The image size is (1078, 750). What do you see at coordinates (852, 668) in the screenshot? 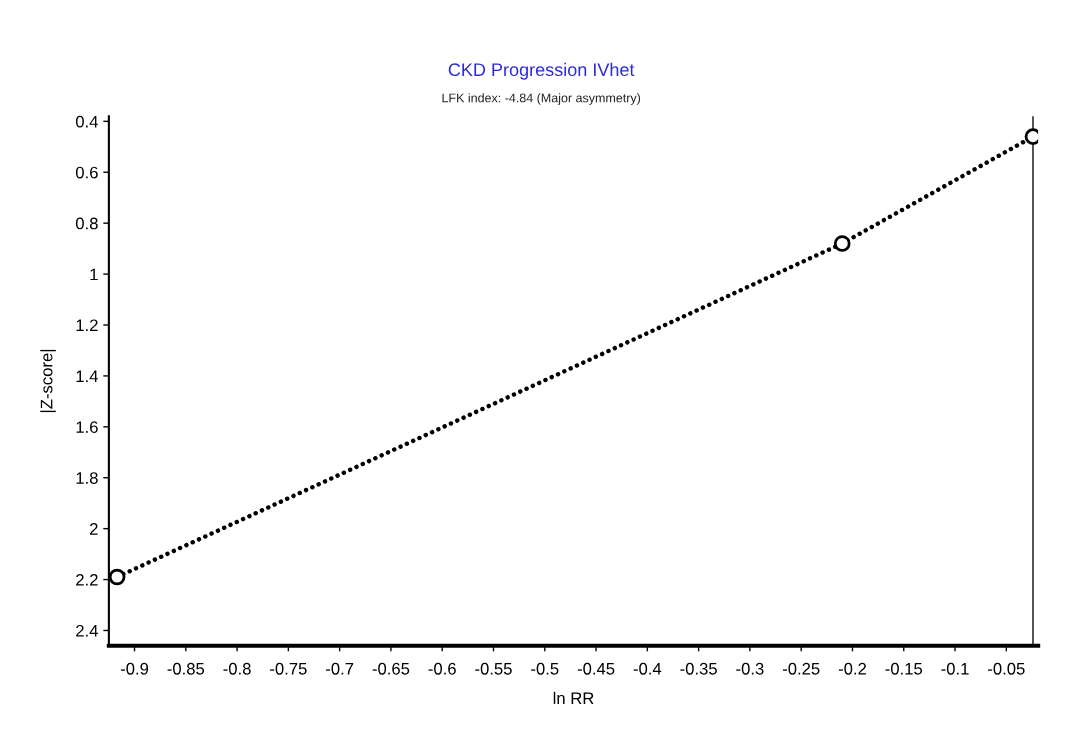
I see `x-tick-label: -0.2` at bounding box center [852, 668].